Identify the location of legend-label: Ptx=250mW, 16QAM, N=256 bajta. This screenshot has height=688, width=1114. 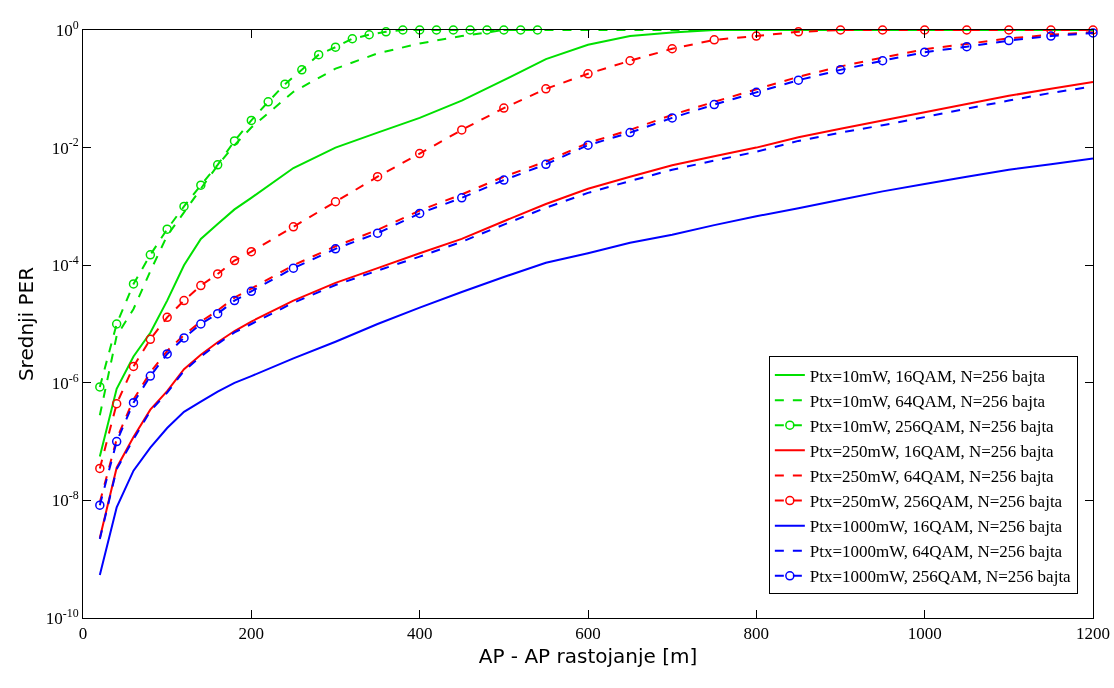
(932, 451).